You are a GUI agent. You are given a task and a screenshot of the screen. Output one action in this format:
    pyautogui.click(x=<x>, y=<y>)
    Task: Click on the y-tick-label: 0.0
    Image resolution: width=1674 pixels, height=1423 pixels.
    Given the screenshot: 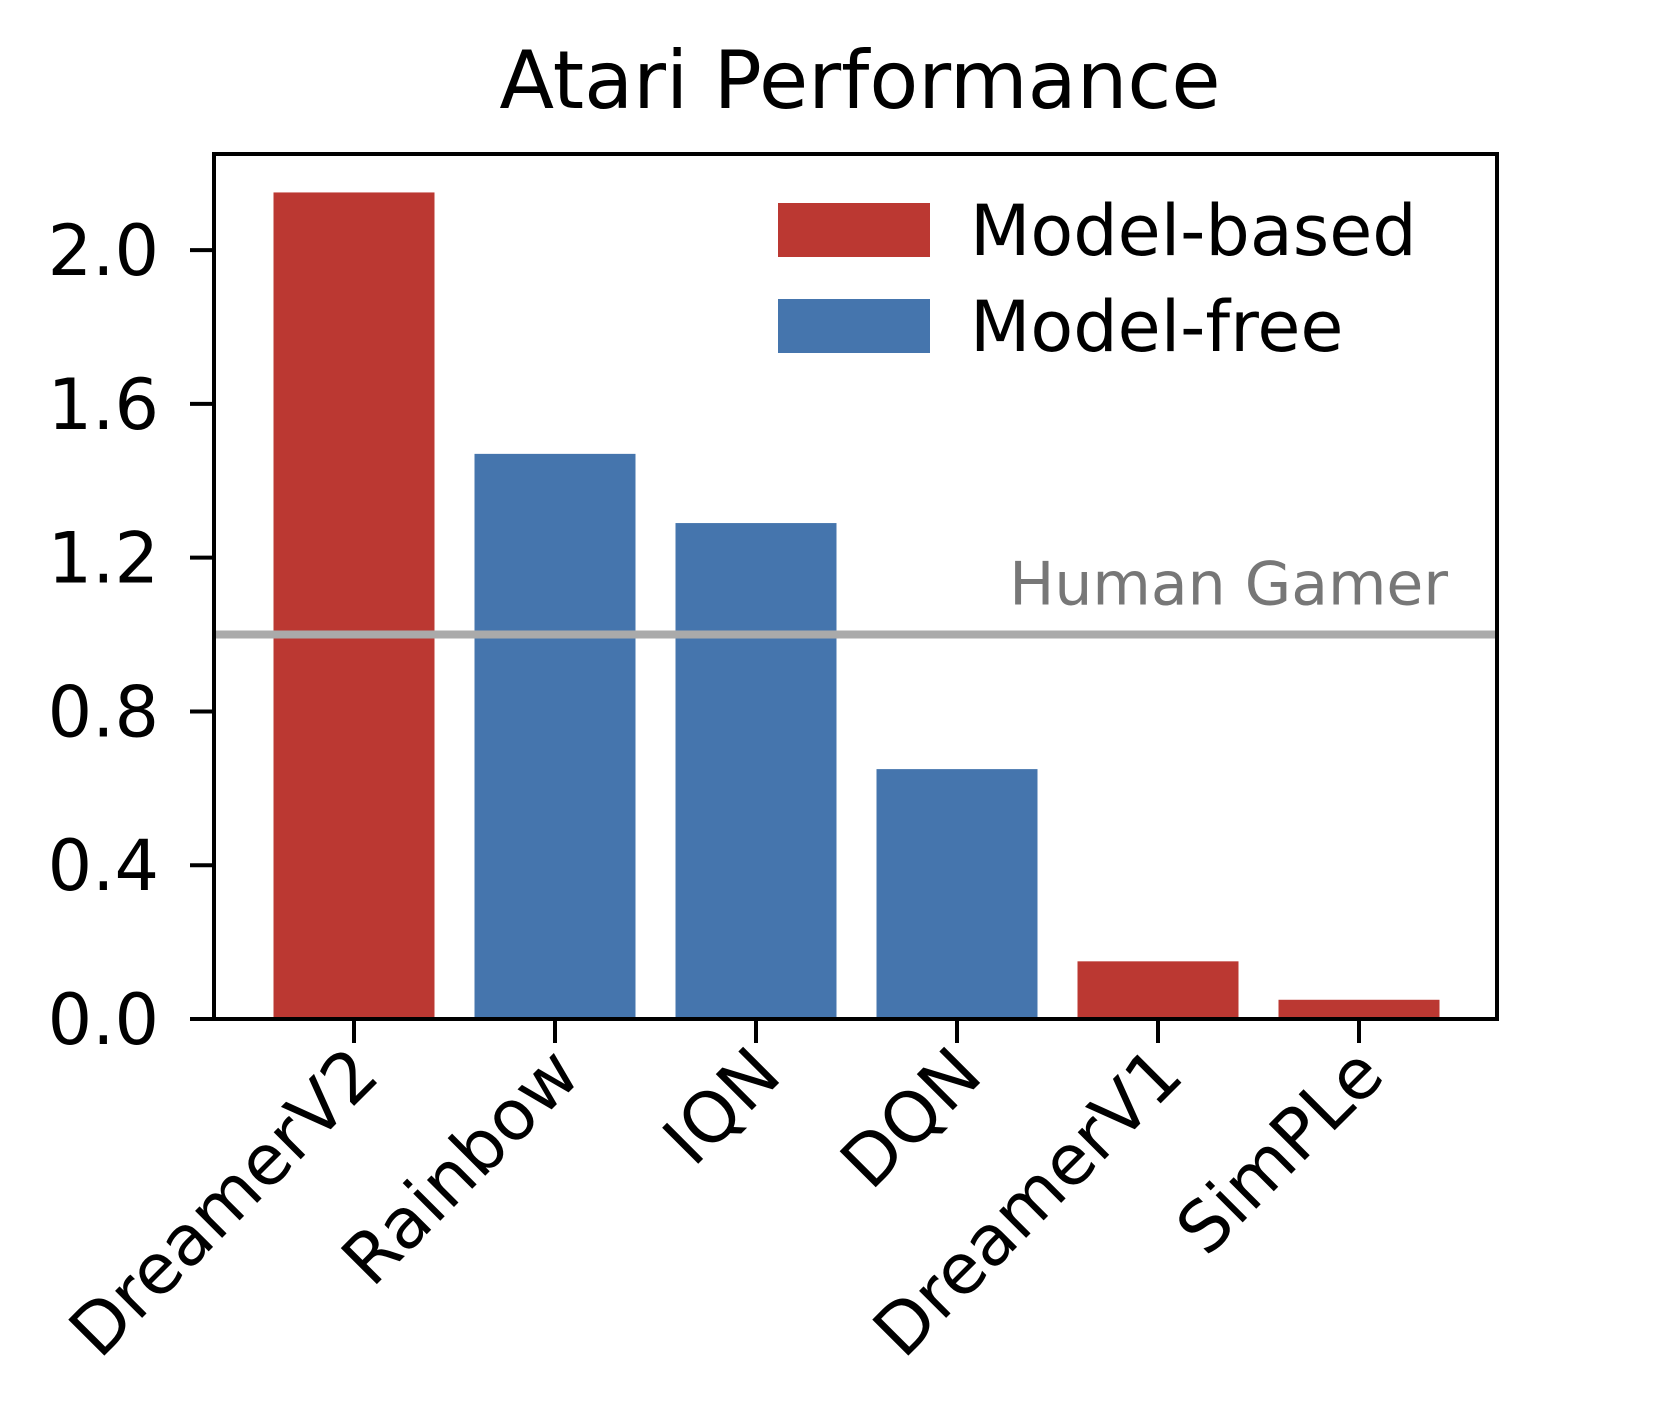 What is the action you would take?
    pyautogui.click(x=103, y=1020)
    